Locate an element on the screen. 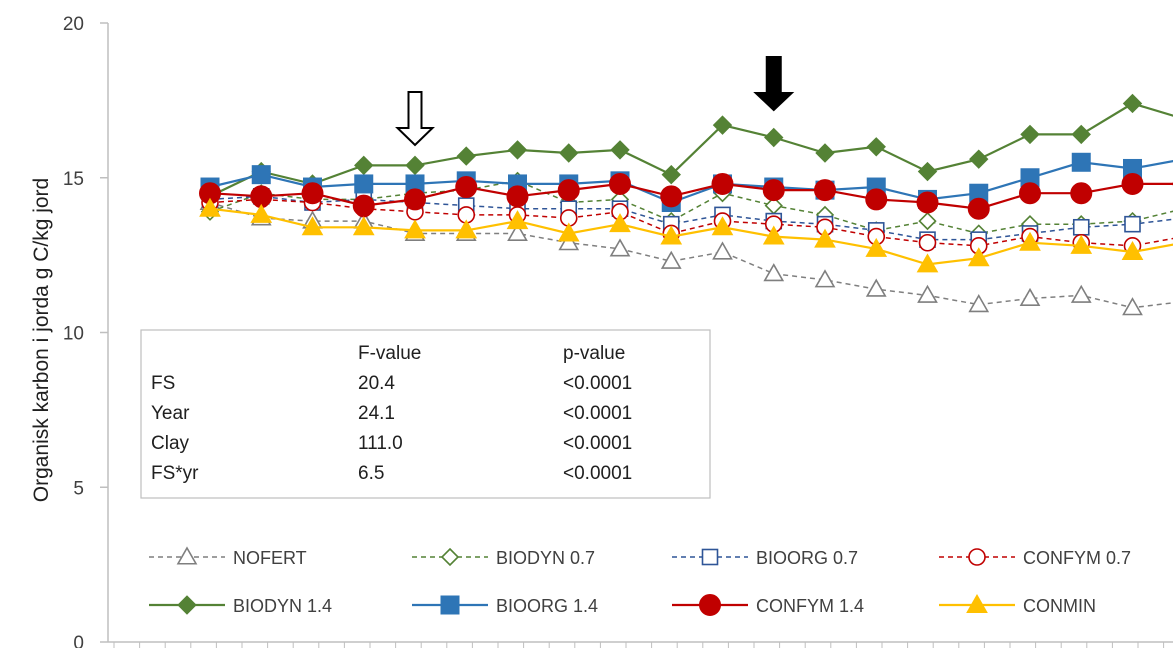 This screenshot has height=648, width=1173. legend-item-bioorg-0-7: BIOORG 0.7 is located at coordinates (765, 558).